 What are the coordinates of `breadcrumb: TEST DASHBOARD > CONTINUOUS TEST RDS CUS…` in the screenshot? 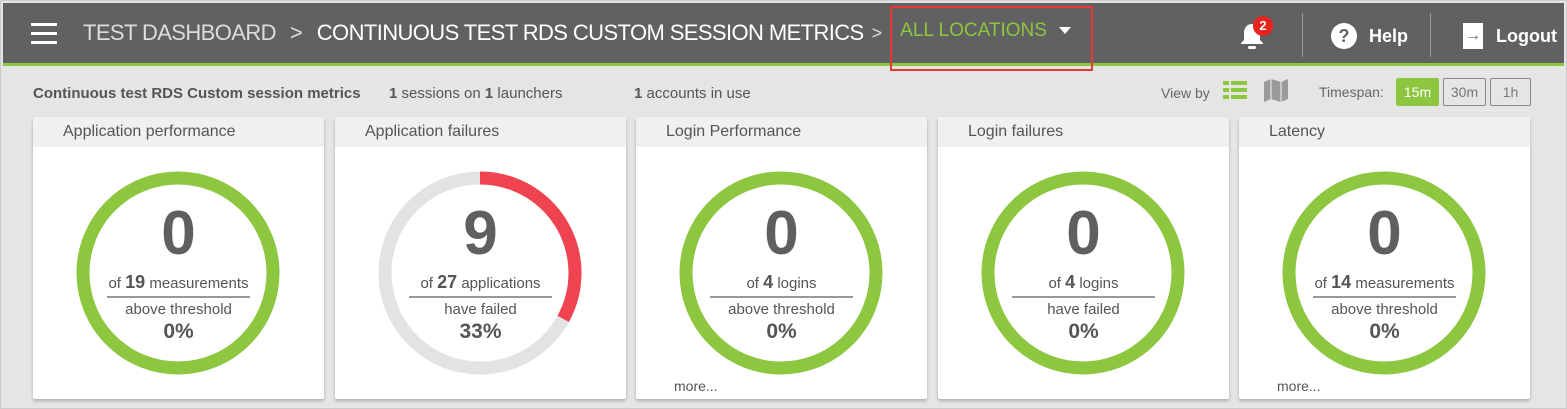 It's located at (588, 37).